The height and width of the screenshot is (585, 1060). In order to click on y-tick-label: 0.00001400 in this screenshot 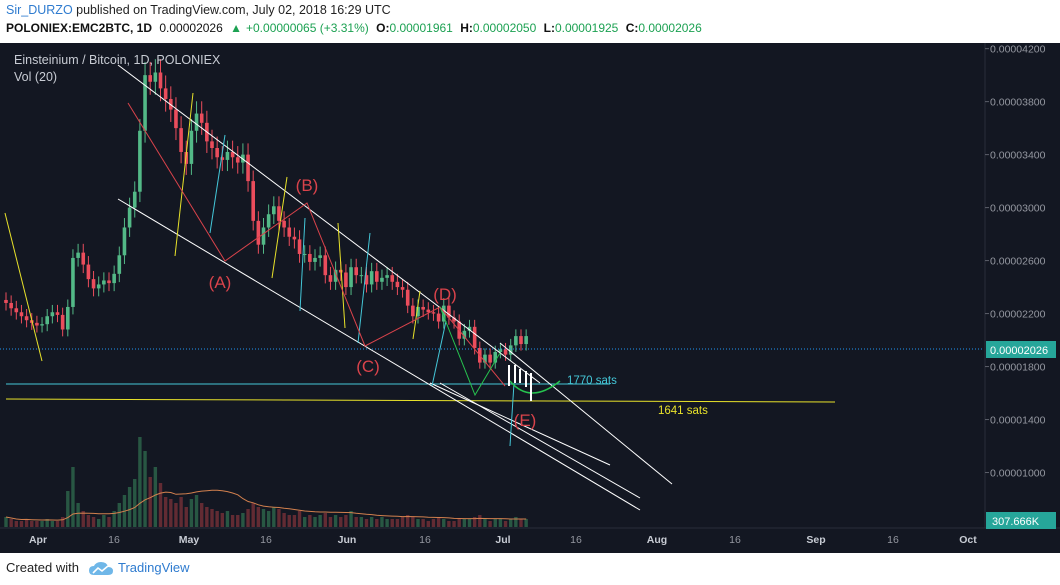, I will do `click(1018, 421)`.